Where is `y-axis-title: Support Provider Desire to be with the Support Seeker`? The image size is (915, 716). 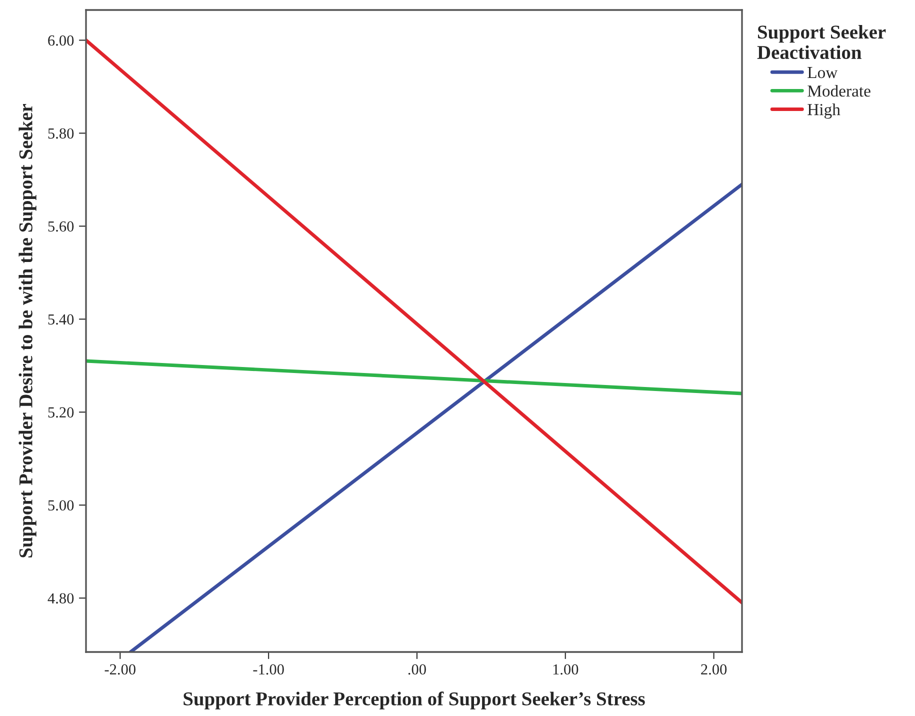
y-axis-title: Support Provider Desire to be with the Support Seeker is located at coordinates (27, 331).